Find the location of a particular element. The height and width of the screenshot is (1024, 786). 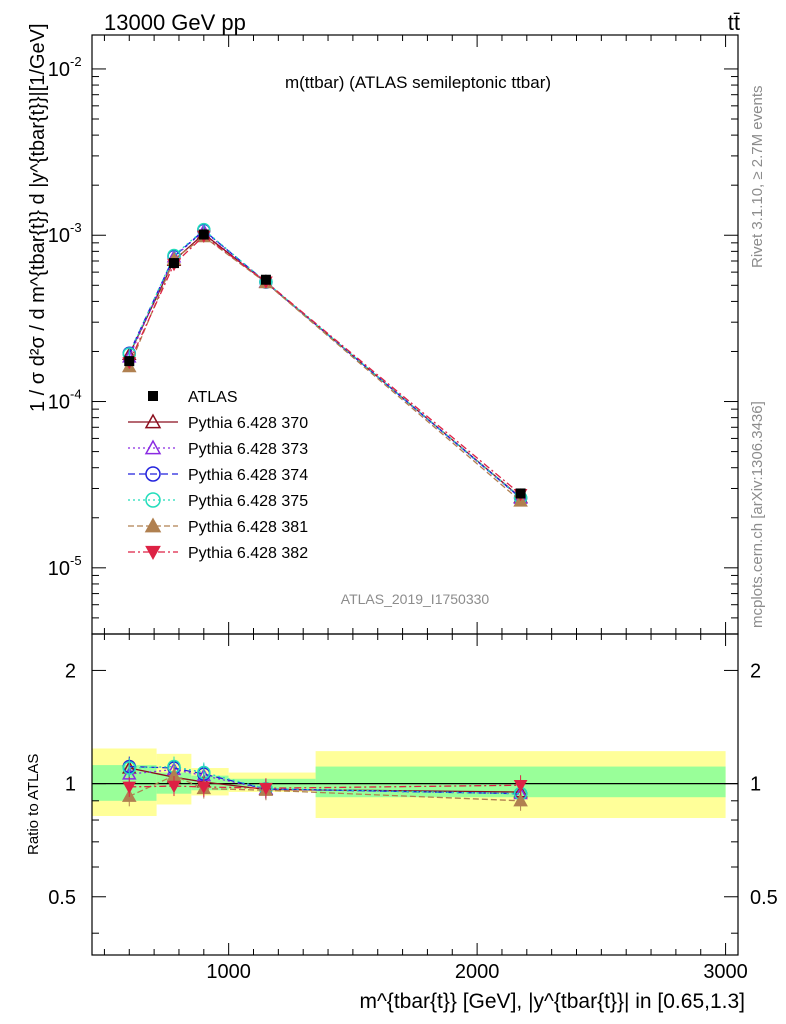

legend-label: Pythia 6.428 373 is located at coordinates (248, 449).